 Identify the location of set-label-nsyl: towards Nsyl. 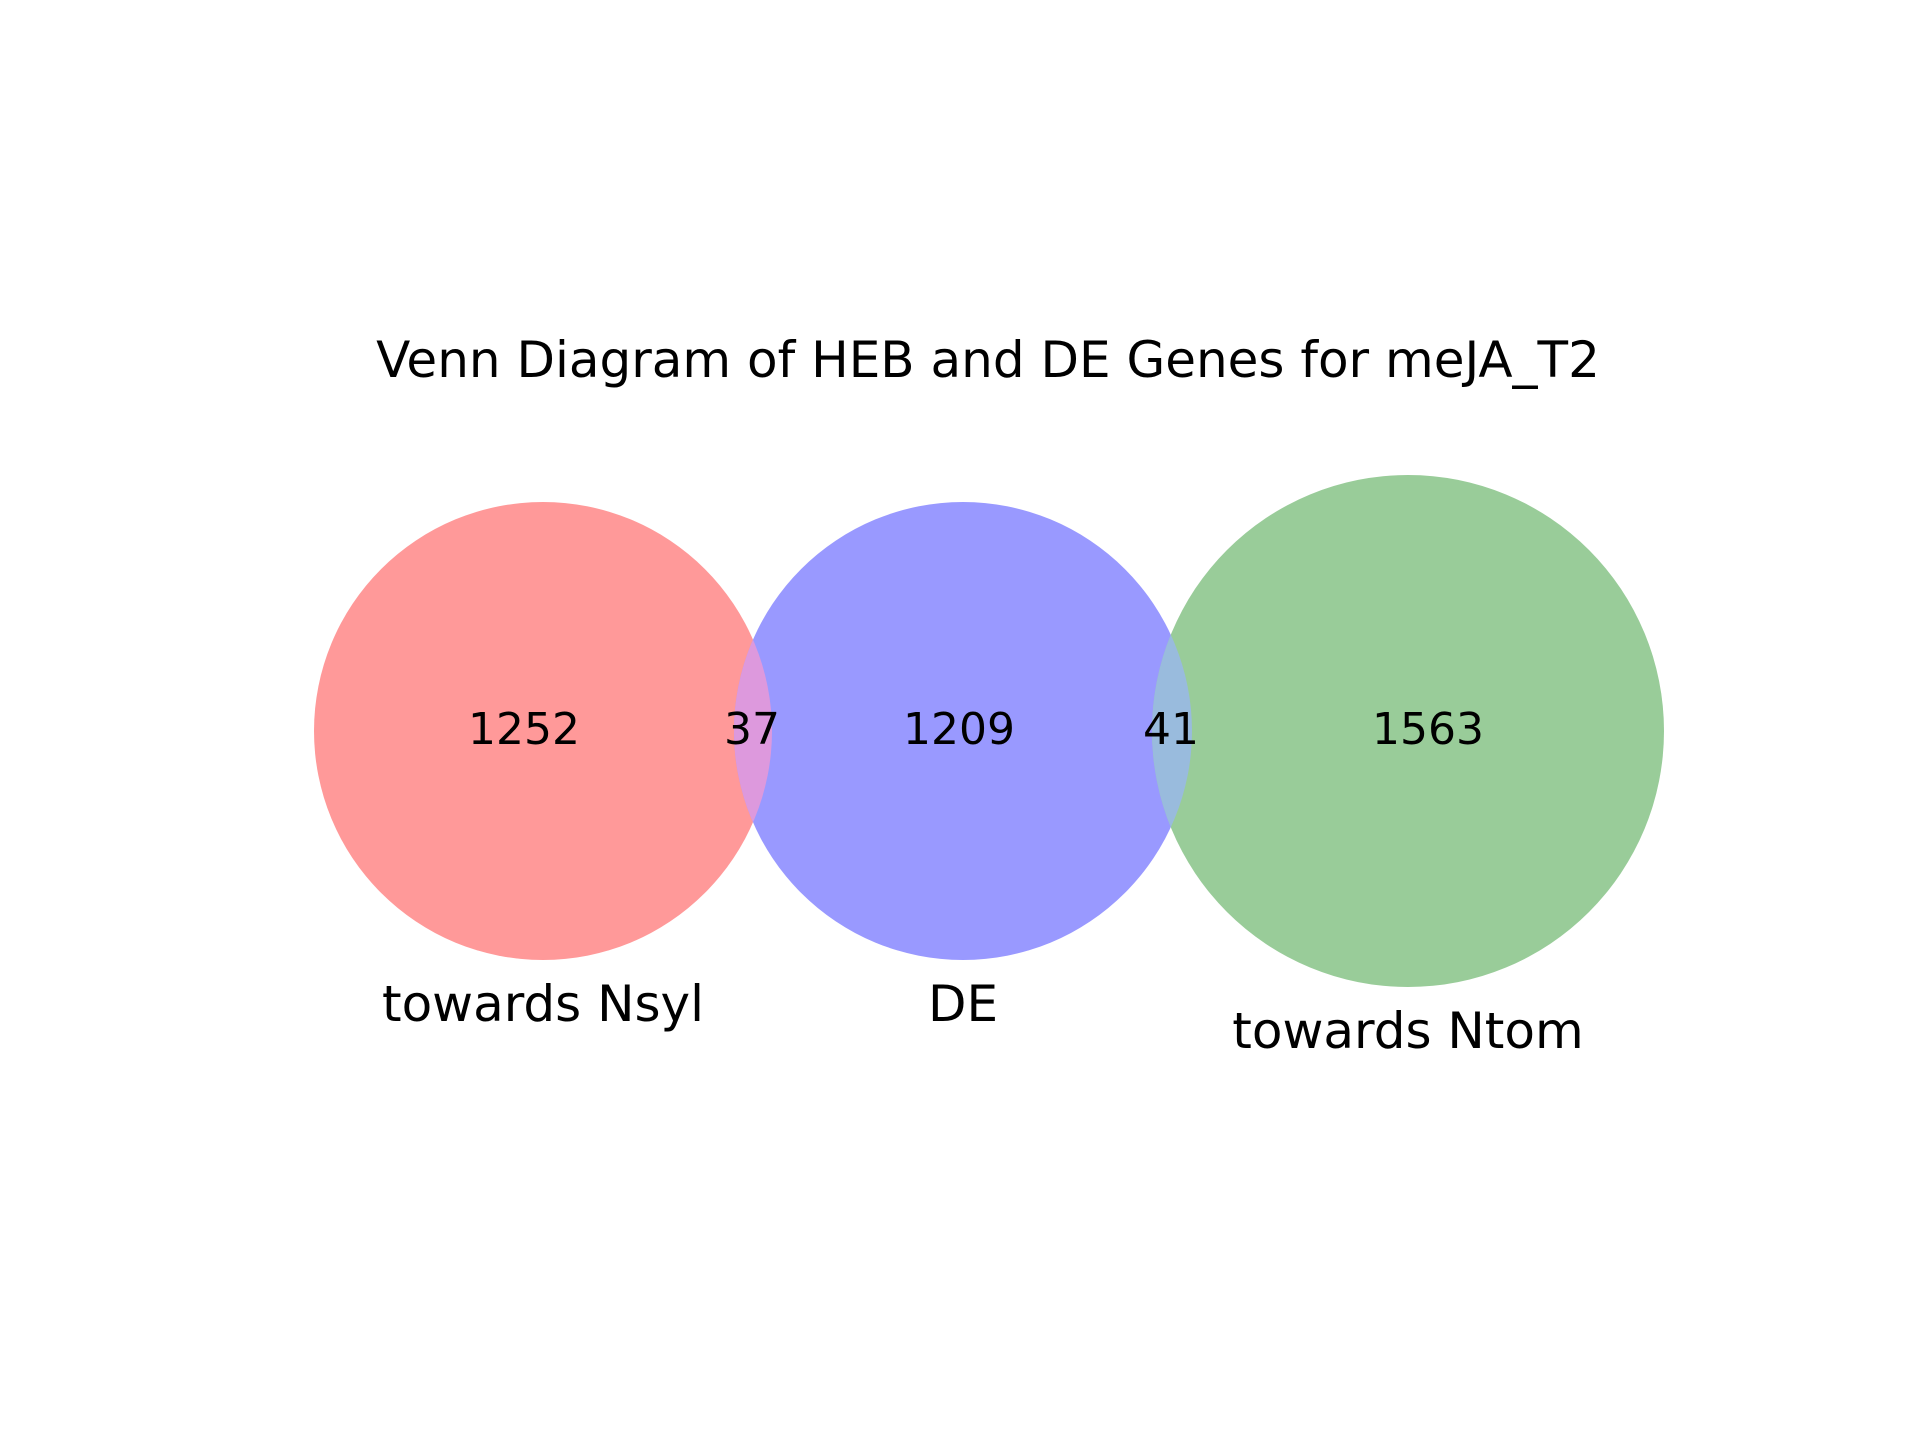
(543, 1004).